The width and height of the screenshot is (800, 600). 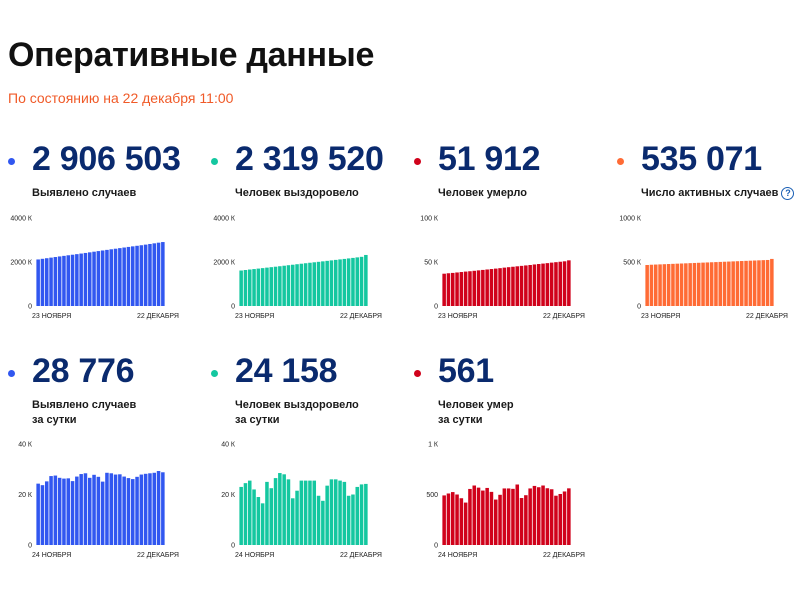 What do you see at coordinates (106, 159) in the screenshot?
I see `stat-value: 2 906 503` at bounding box center [106, 159].